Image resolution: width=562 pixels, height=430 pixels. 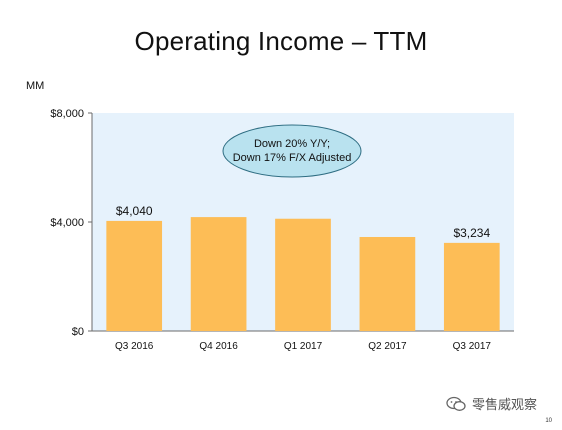 What do you see at coordinates (218, 274) in the screenshot?
I see `bar-q4-2016` at bounding box center [218, 274].